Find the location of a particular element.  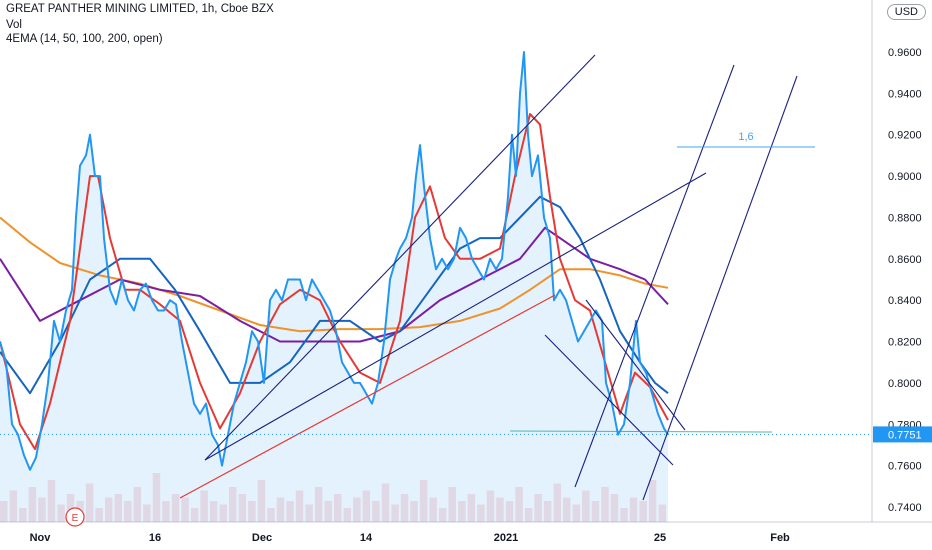

y-tick-label: 0.9600 is located at coordinates (905, 53).